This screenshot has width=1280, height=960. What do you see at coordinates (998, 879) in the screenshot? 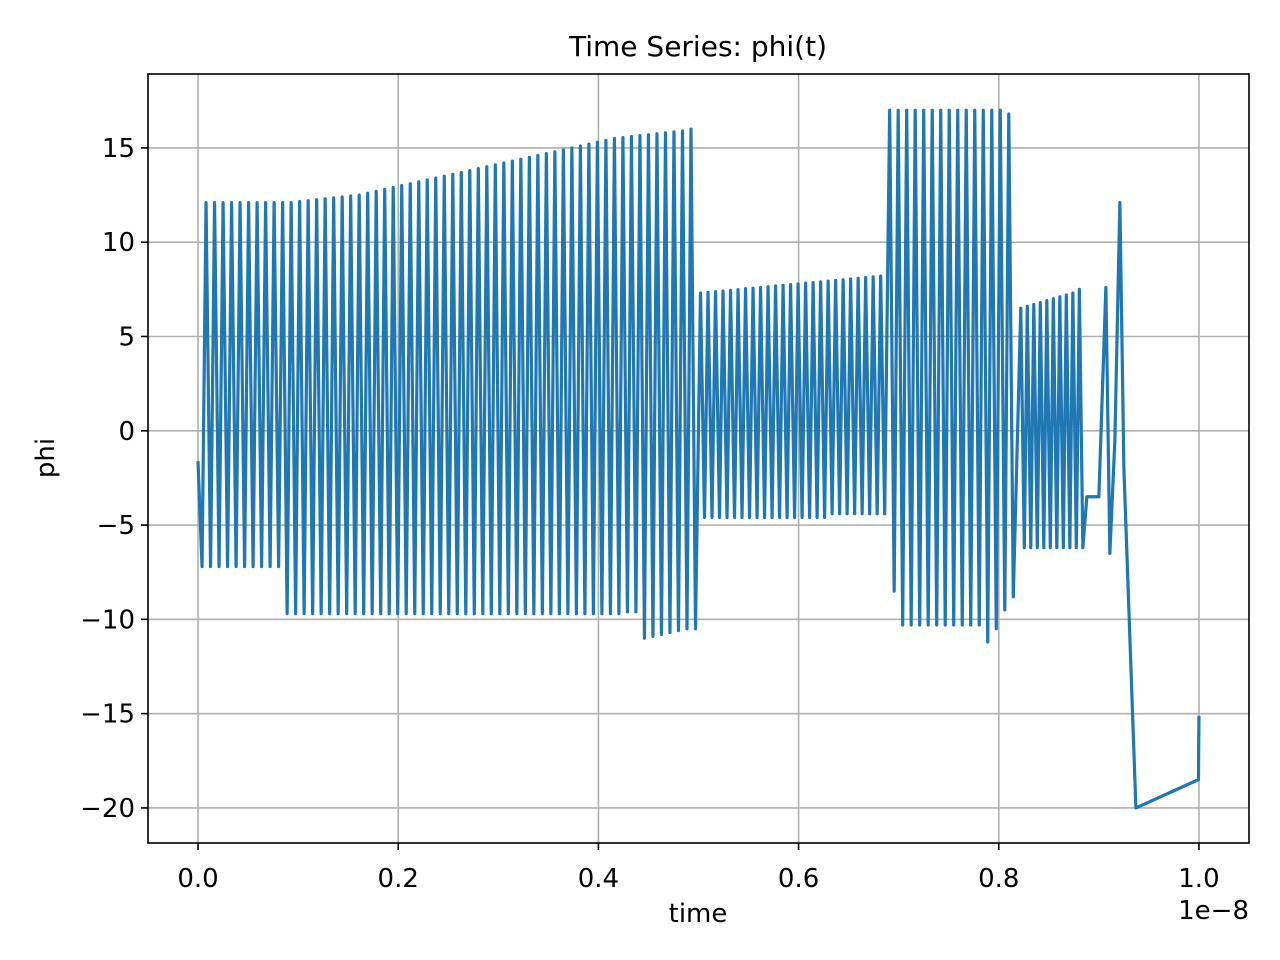
I see `x-tick-label: 0.8` at bounding box center [998, 879].